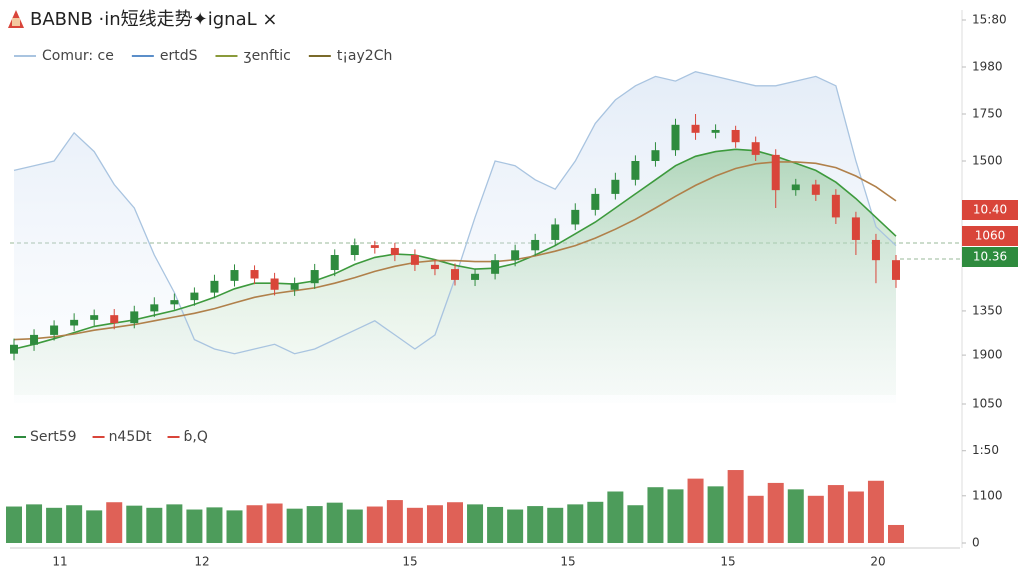  Describe the element at coordinates (201, 562) in the screenshot. I see `x-tick-label: 12` at that location.